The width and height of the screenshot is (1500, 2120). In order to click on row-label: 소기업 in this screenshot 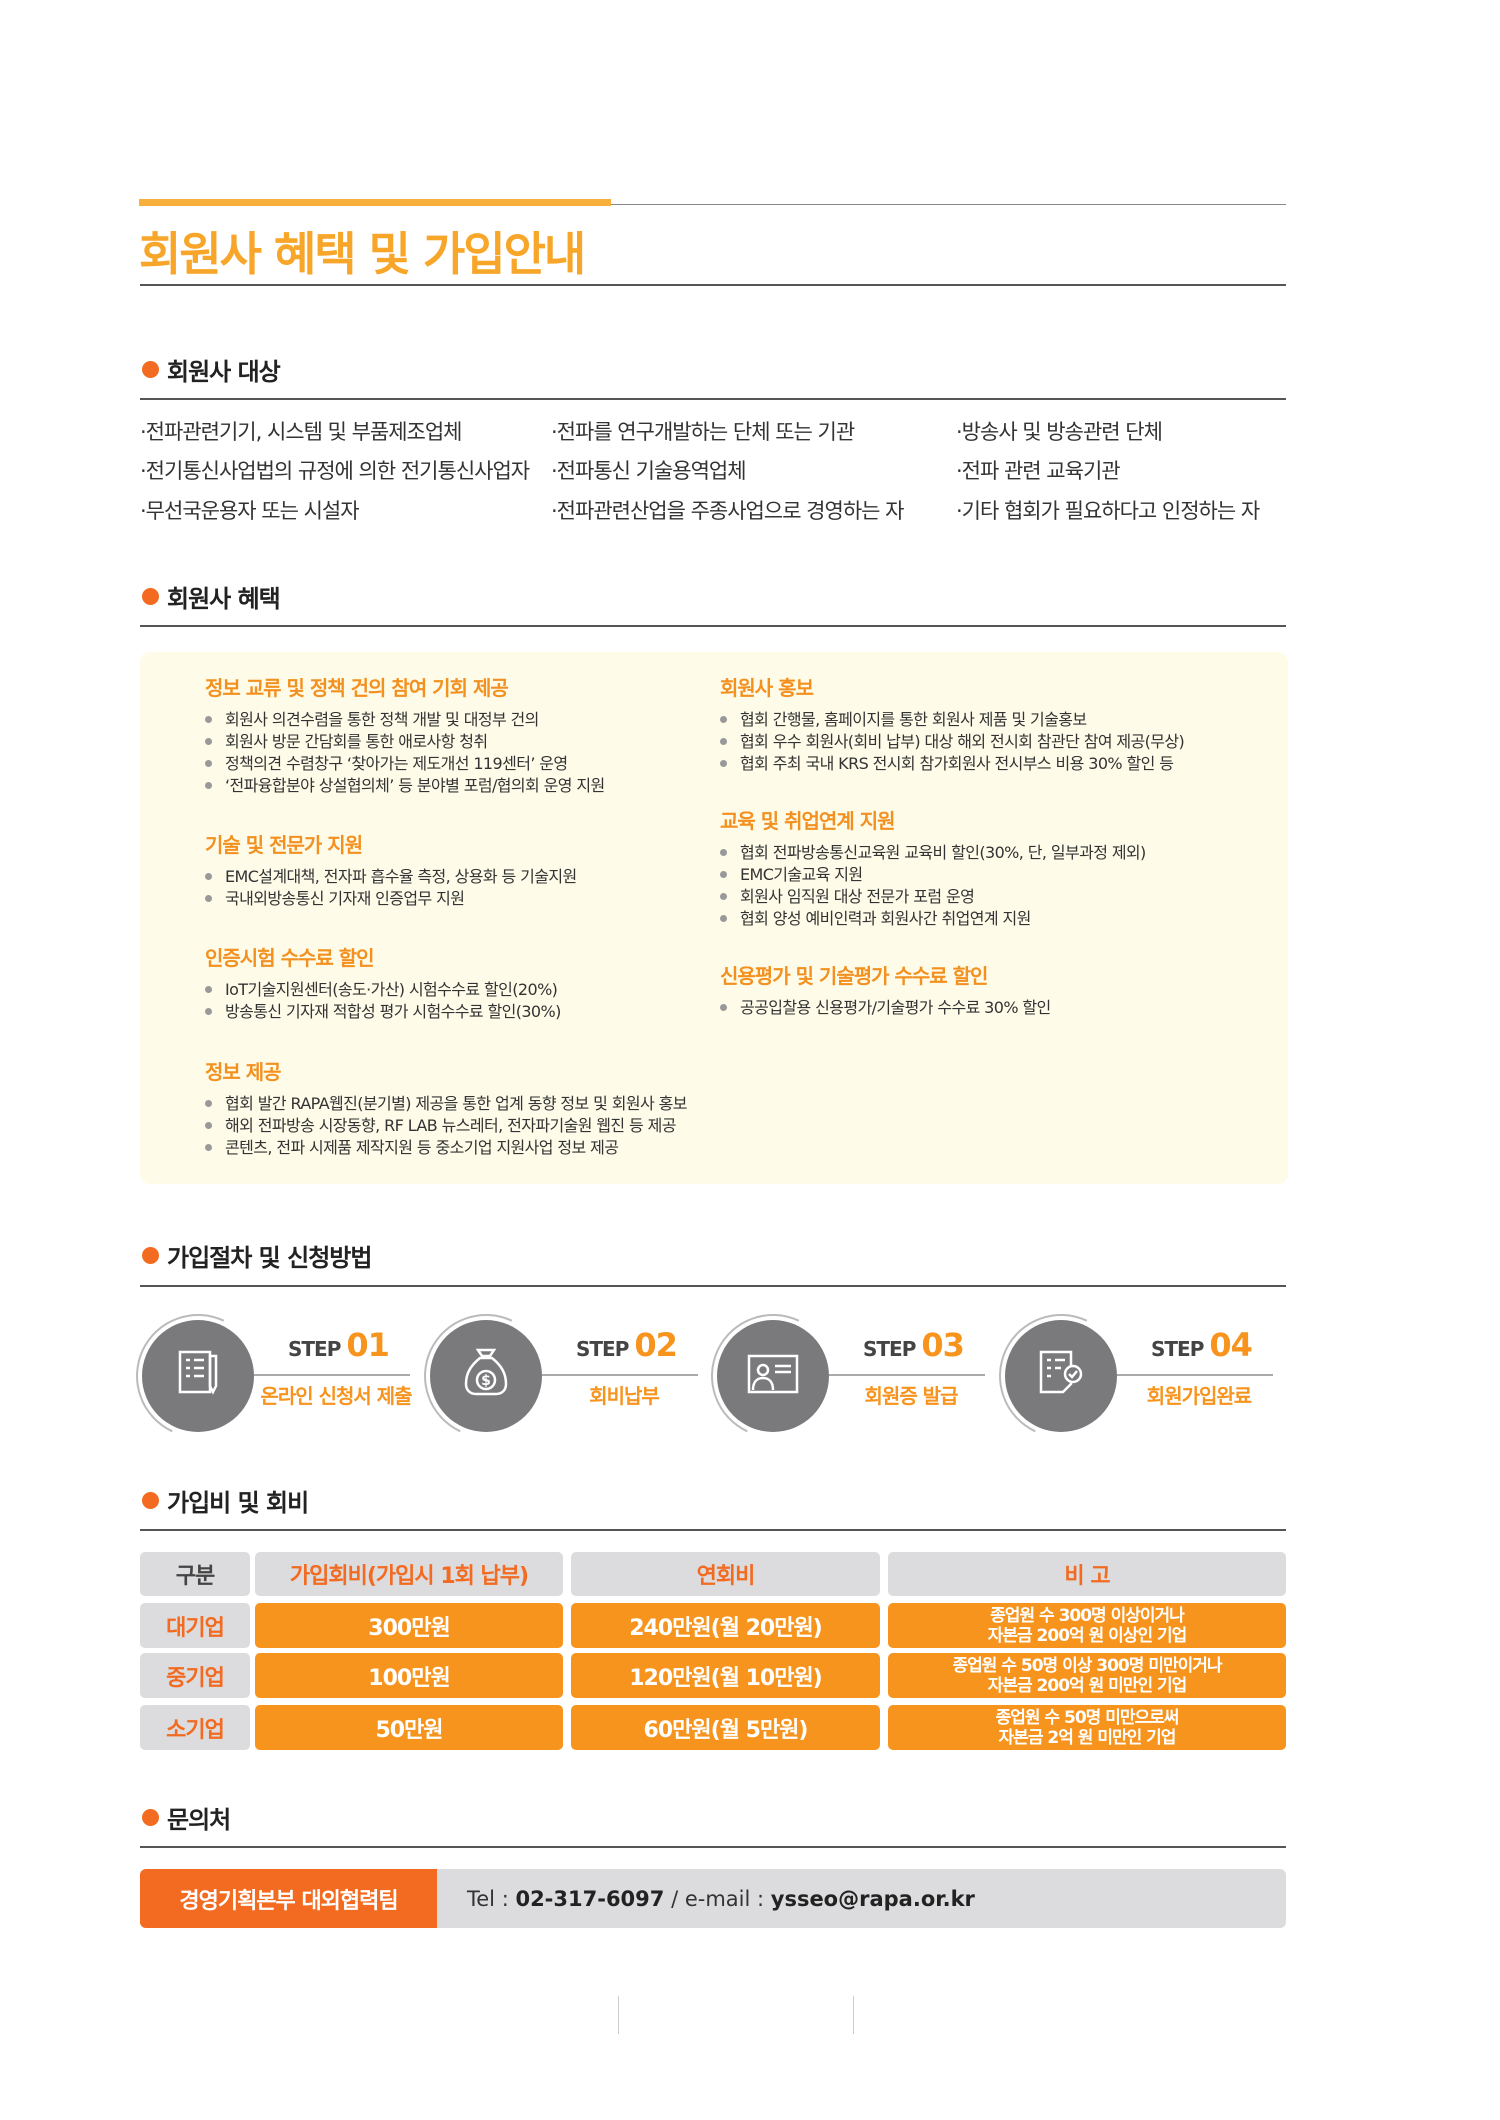, I will do `click(195, 1727)`.